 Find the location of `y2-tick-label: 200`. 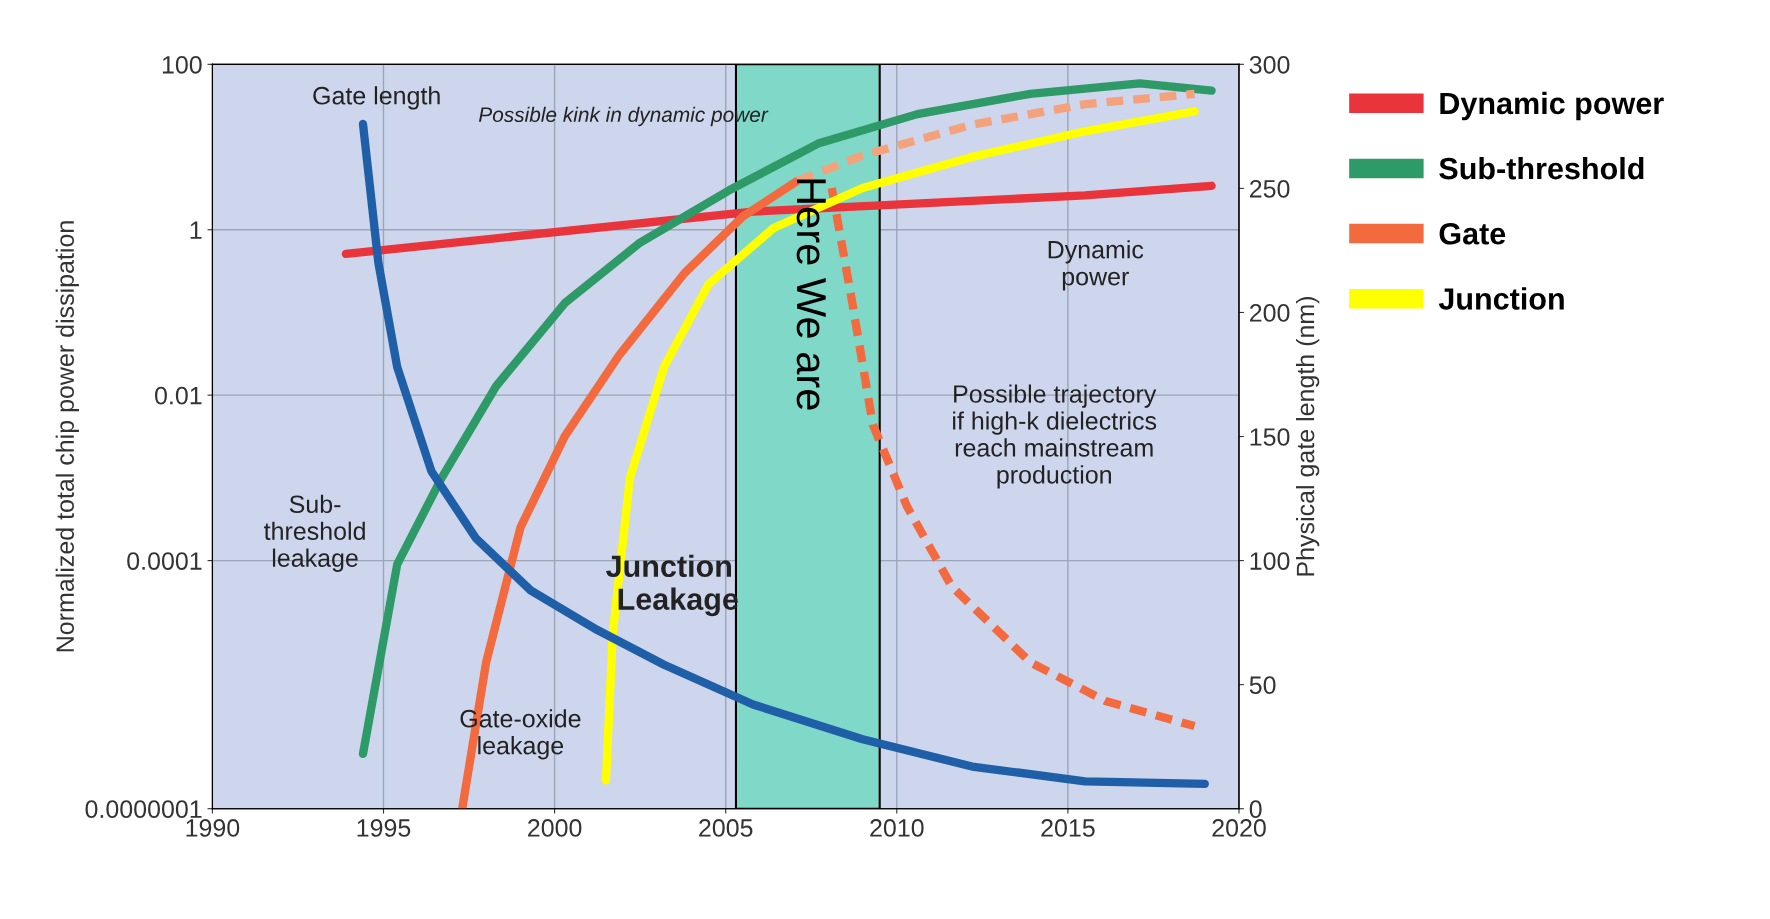

y2-tick-label: 200 is located at coordinates (1269, 313).